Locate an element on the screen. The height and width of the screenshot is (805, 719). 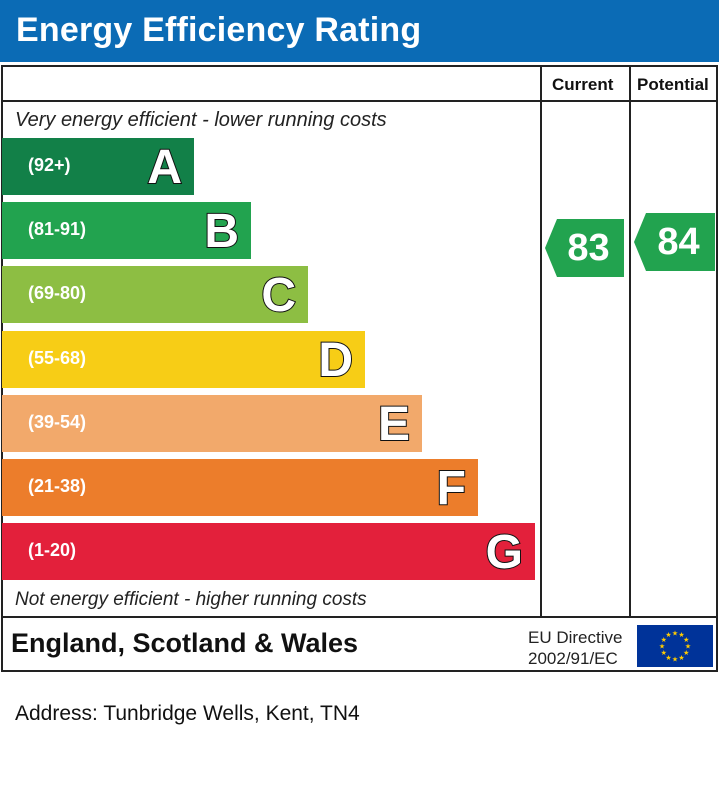
band-range: (39-54) is located at coordinates (57, 422).